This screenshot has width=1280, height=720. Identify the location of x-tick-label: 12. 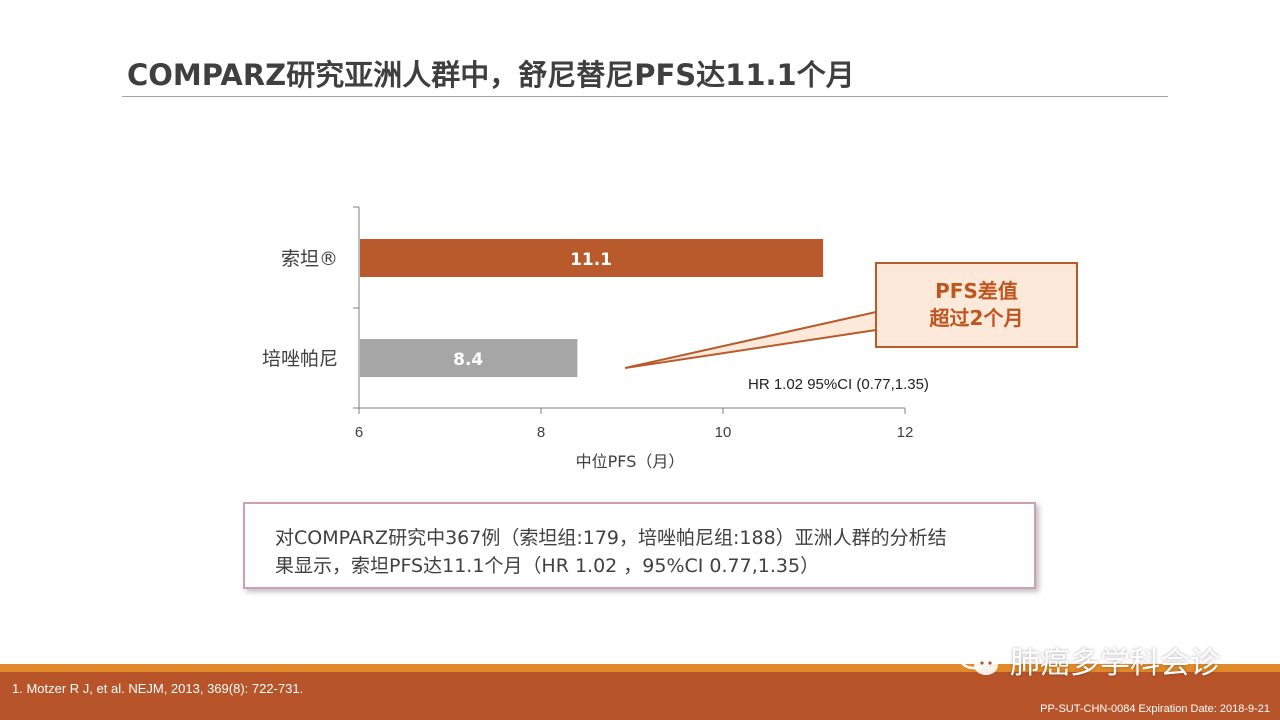
(905, 432).